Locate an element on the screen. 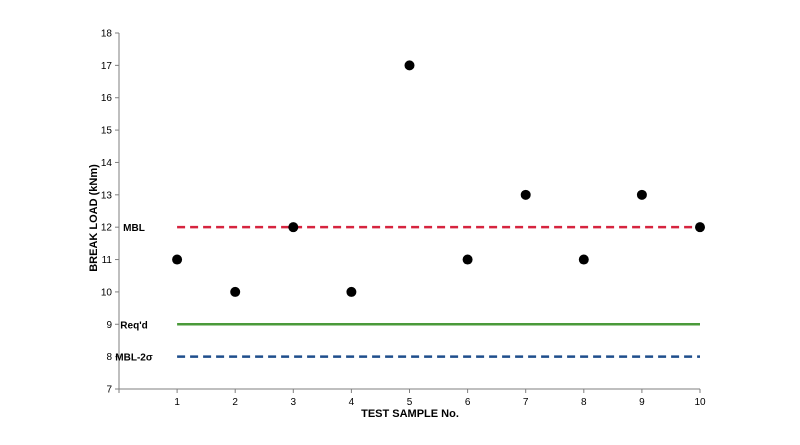 The image size is (800, 445). y-tick-label: 17 is located at coordinates (107, 66).